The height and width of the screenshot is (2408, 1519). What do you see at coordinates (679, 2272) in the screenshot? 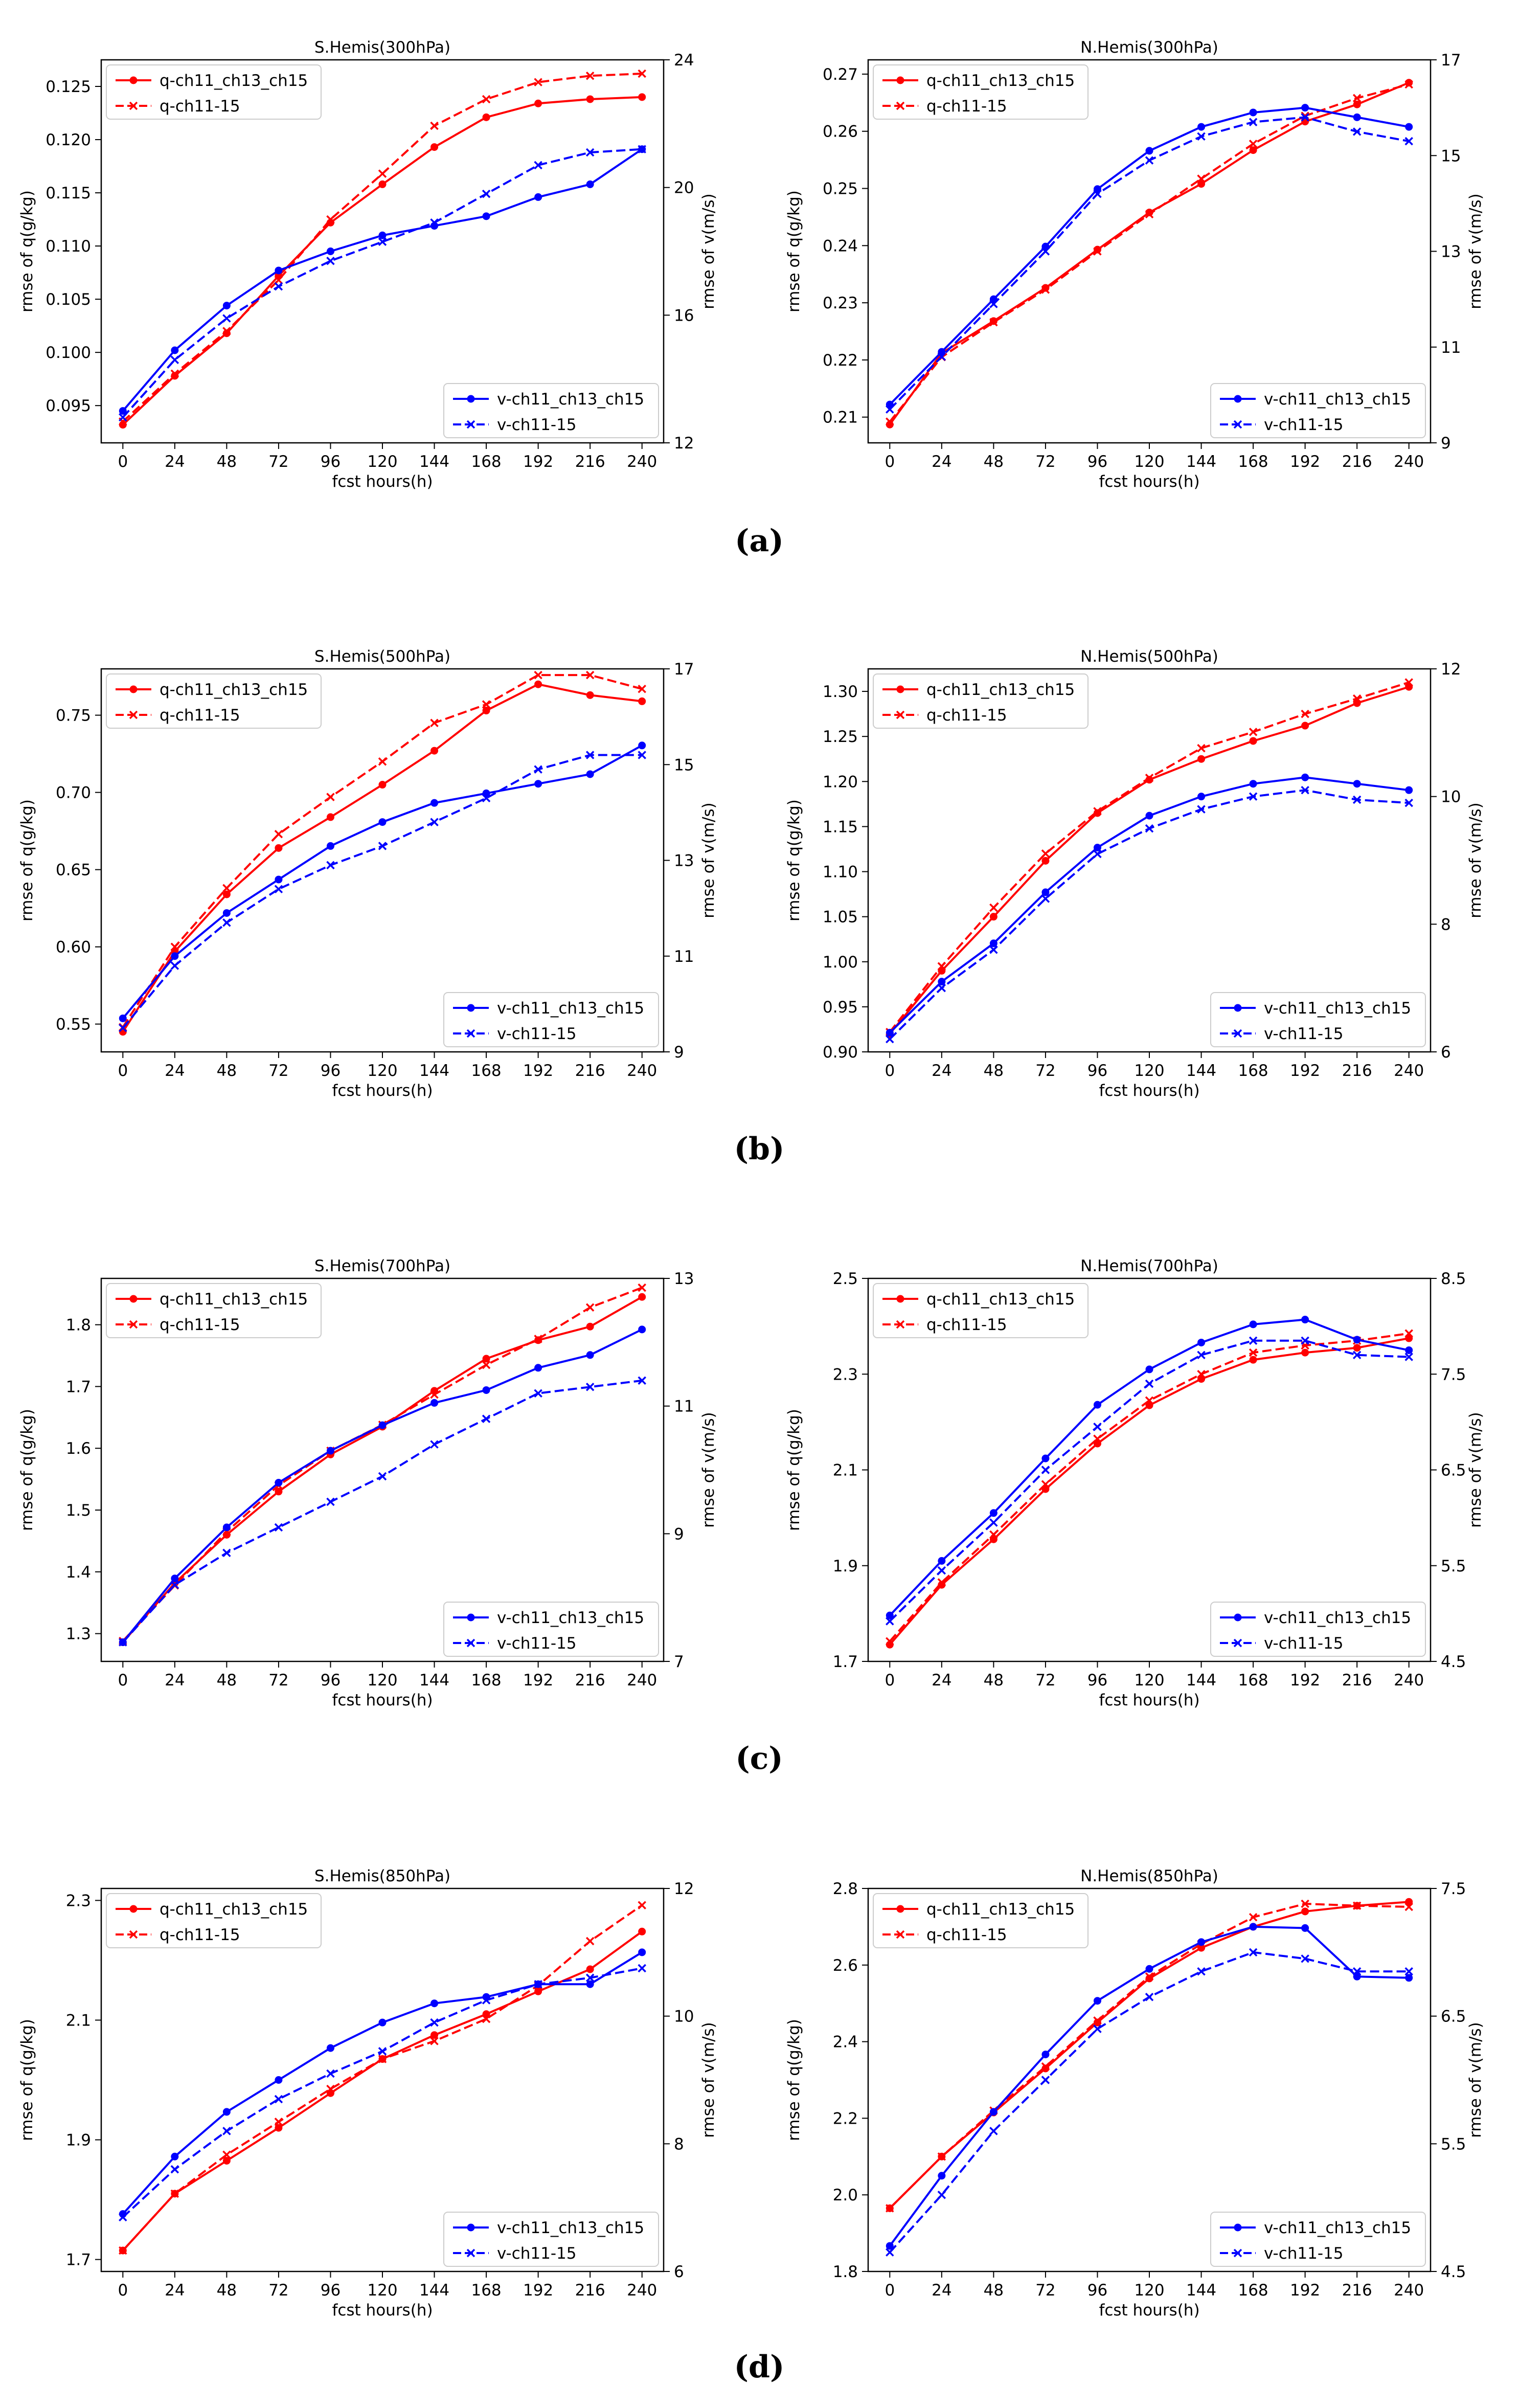
I see `y2-tick-label: 6` at bounding box center [679, 2272].